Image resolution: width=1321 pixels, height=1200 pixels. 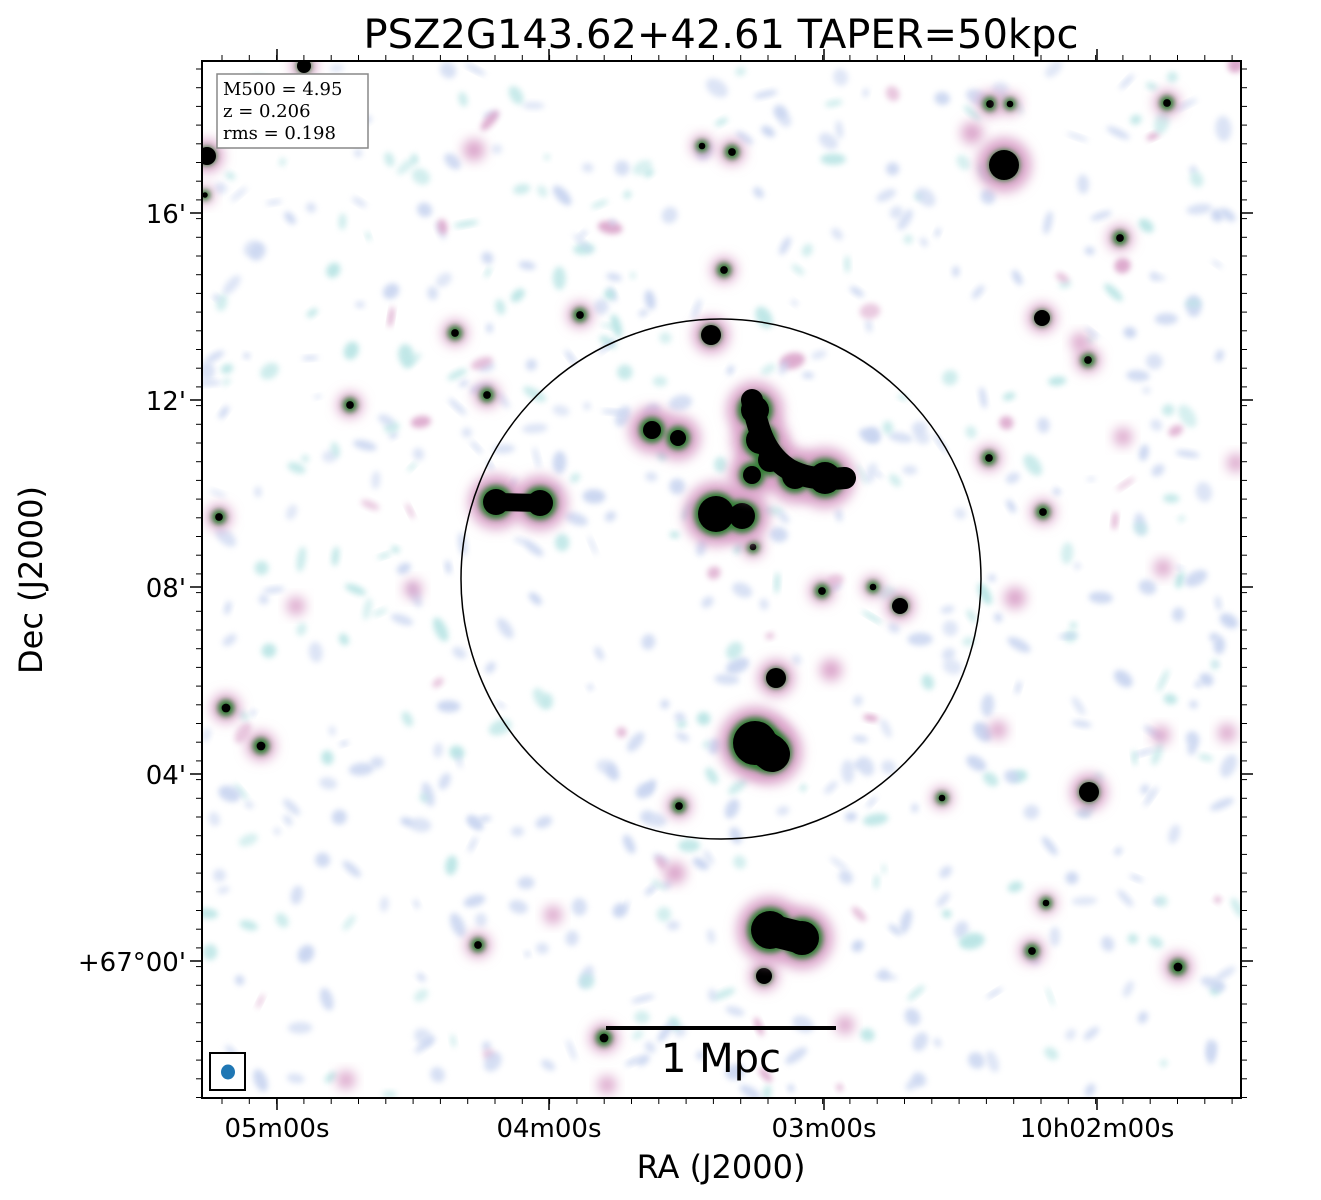 I want to click on extended-core, so click(x=752, y=475).